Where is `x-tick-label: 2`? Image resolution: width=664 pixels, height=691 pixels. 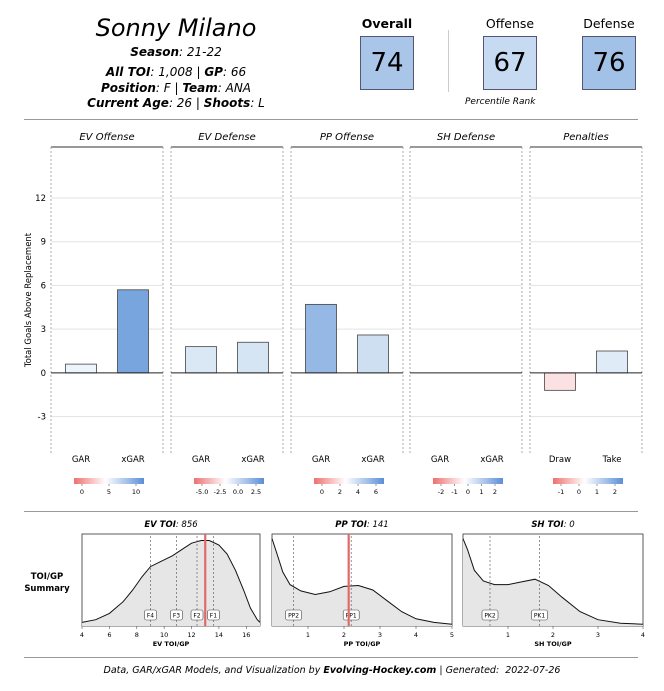
x-tick-label: 2 is located at coordinates (344, 635).